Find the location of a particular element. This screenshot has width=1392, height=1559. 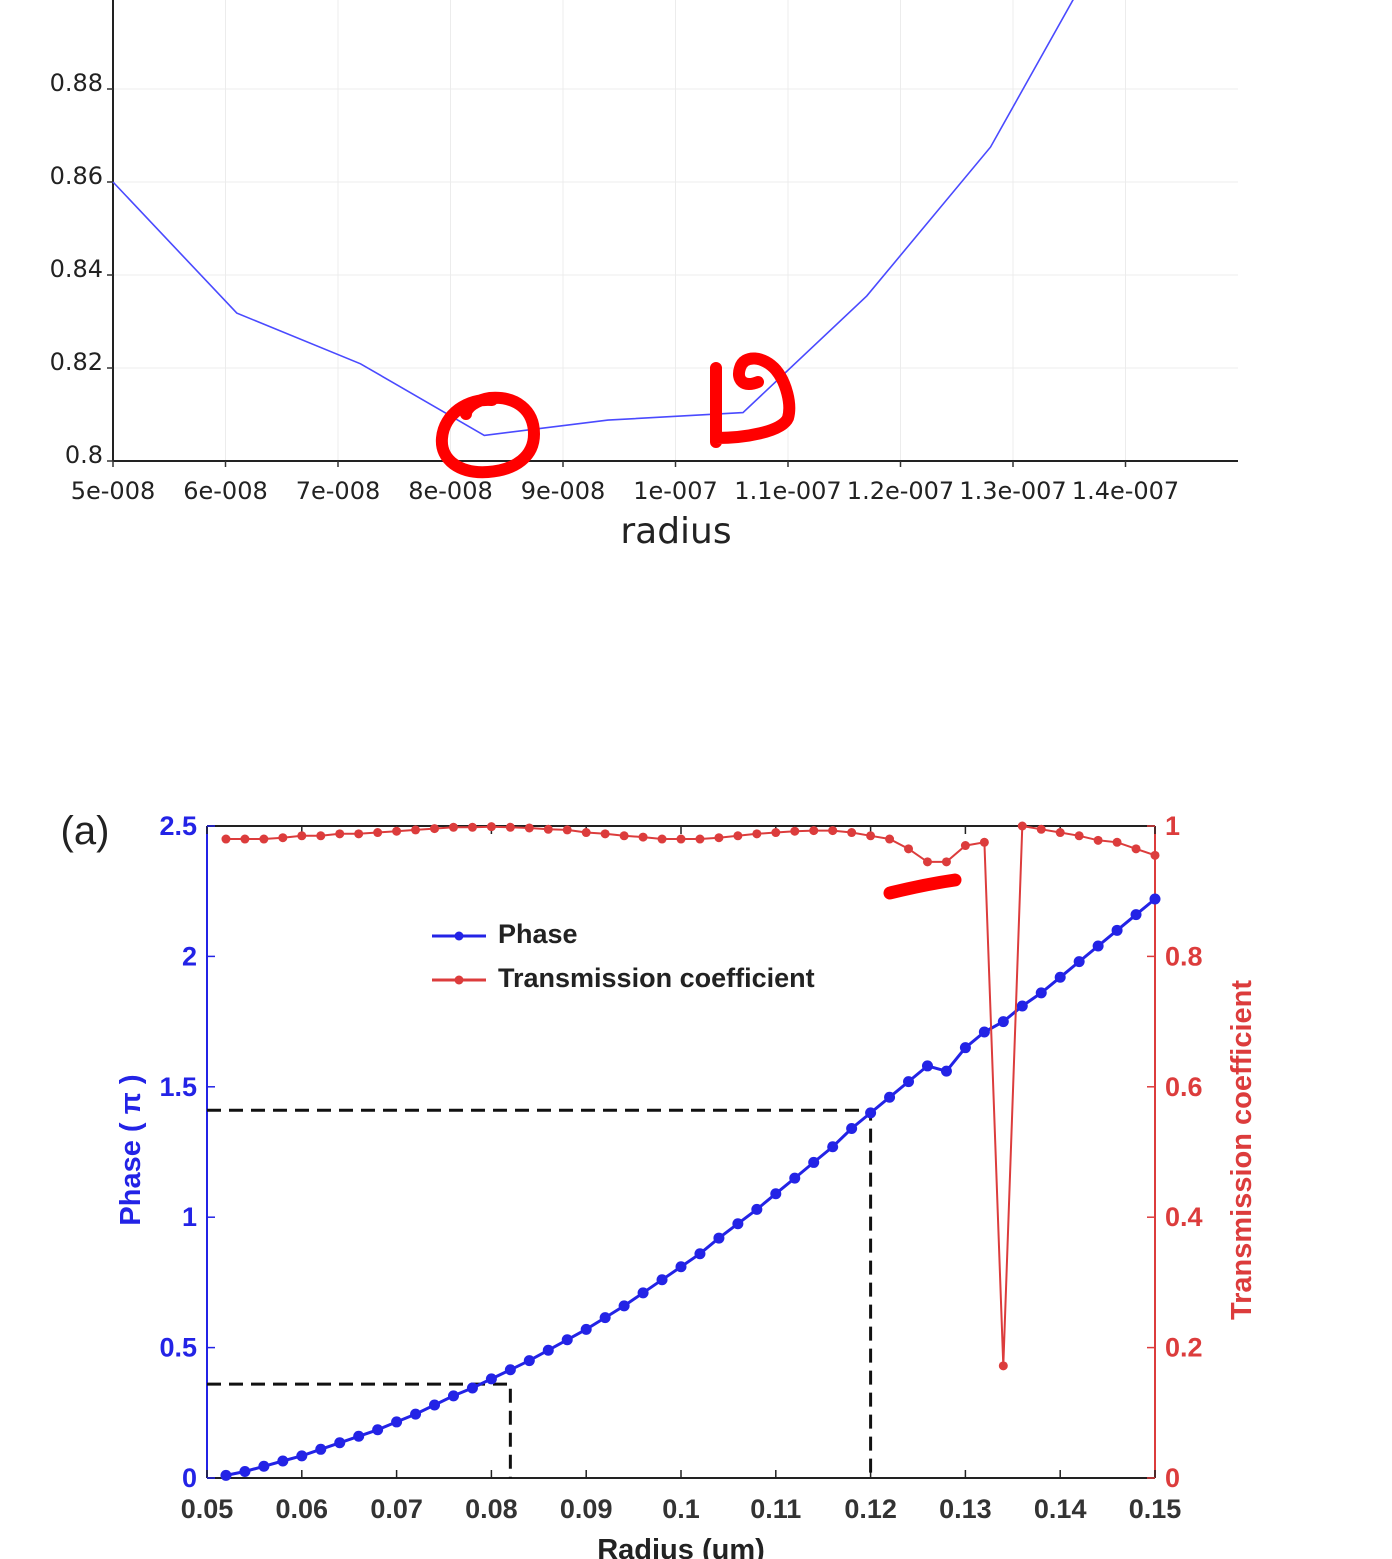

radius-chart-y-tick-label: 0.82 is located at coordinates (76, 362).